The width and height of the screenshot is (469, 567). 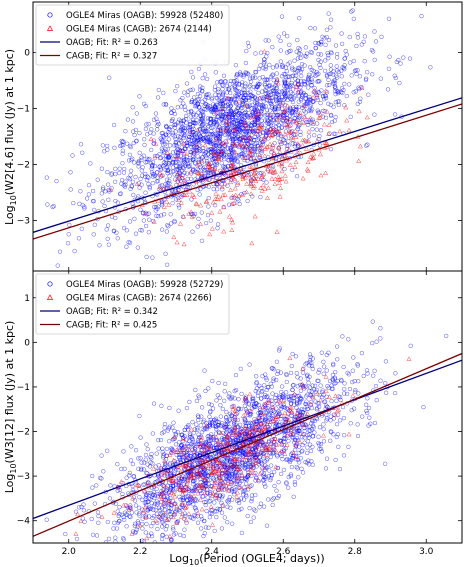 What do you see at coordinates (23, 109) in the screenshot?
I see `y-tick-label: −1` at bounding box center [23, 109].